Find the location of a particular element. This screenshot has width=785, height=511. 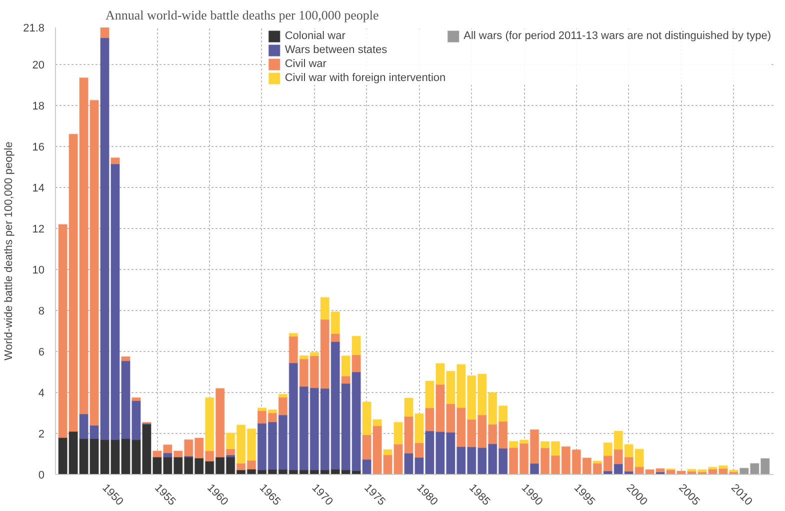

legend-label: Colonial war is located at coordinates (315, 36).